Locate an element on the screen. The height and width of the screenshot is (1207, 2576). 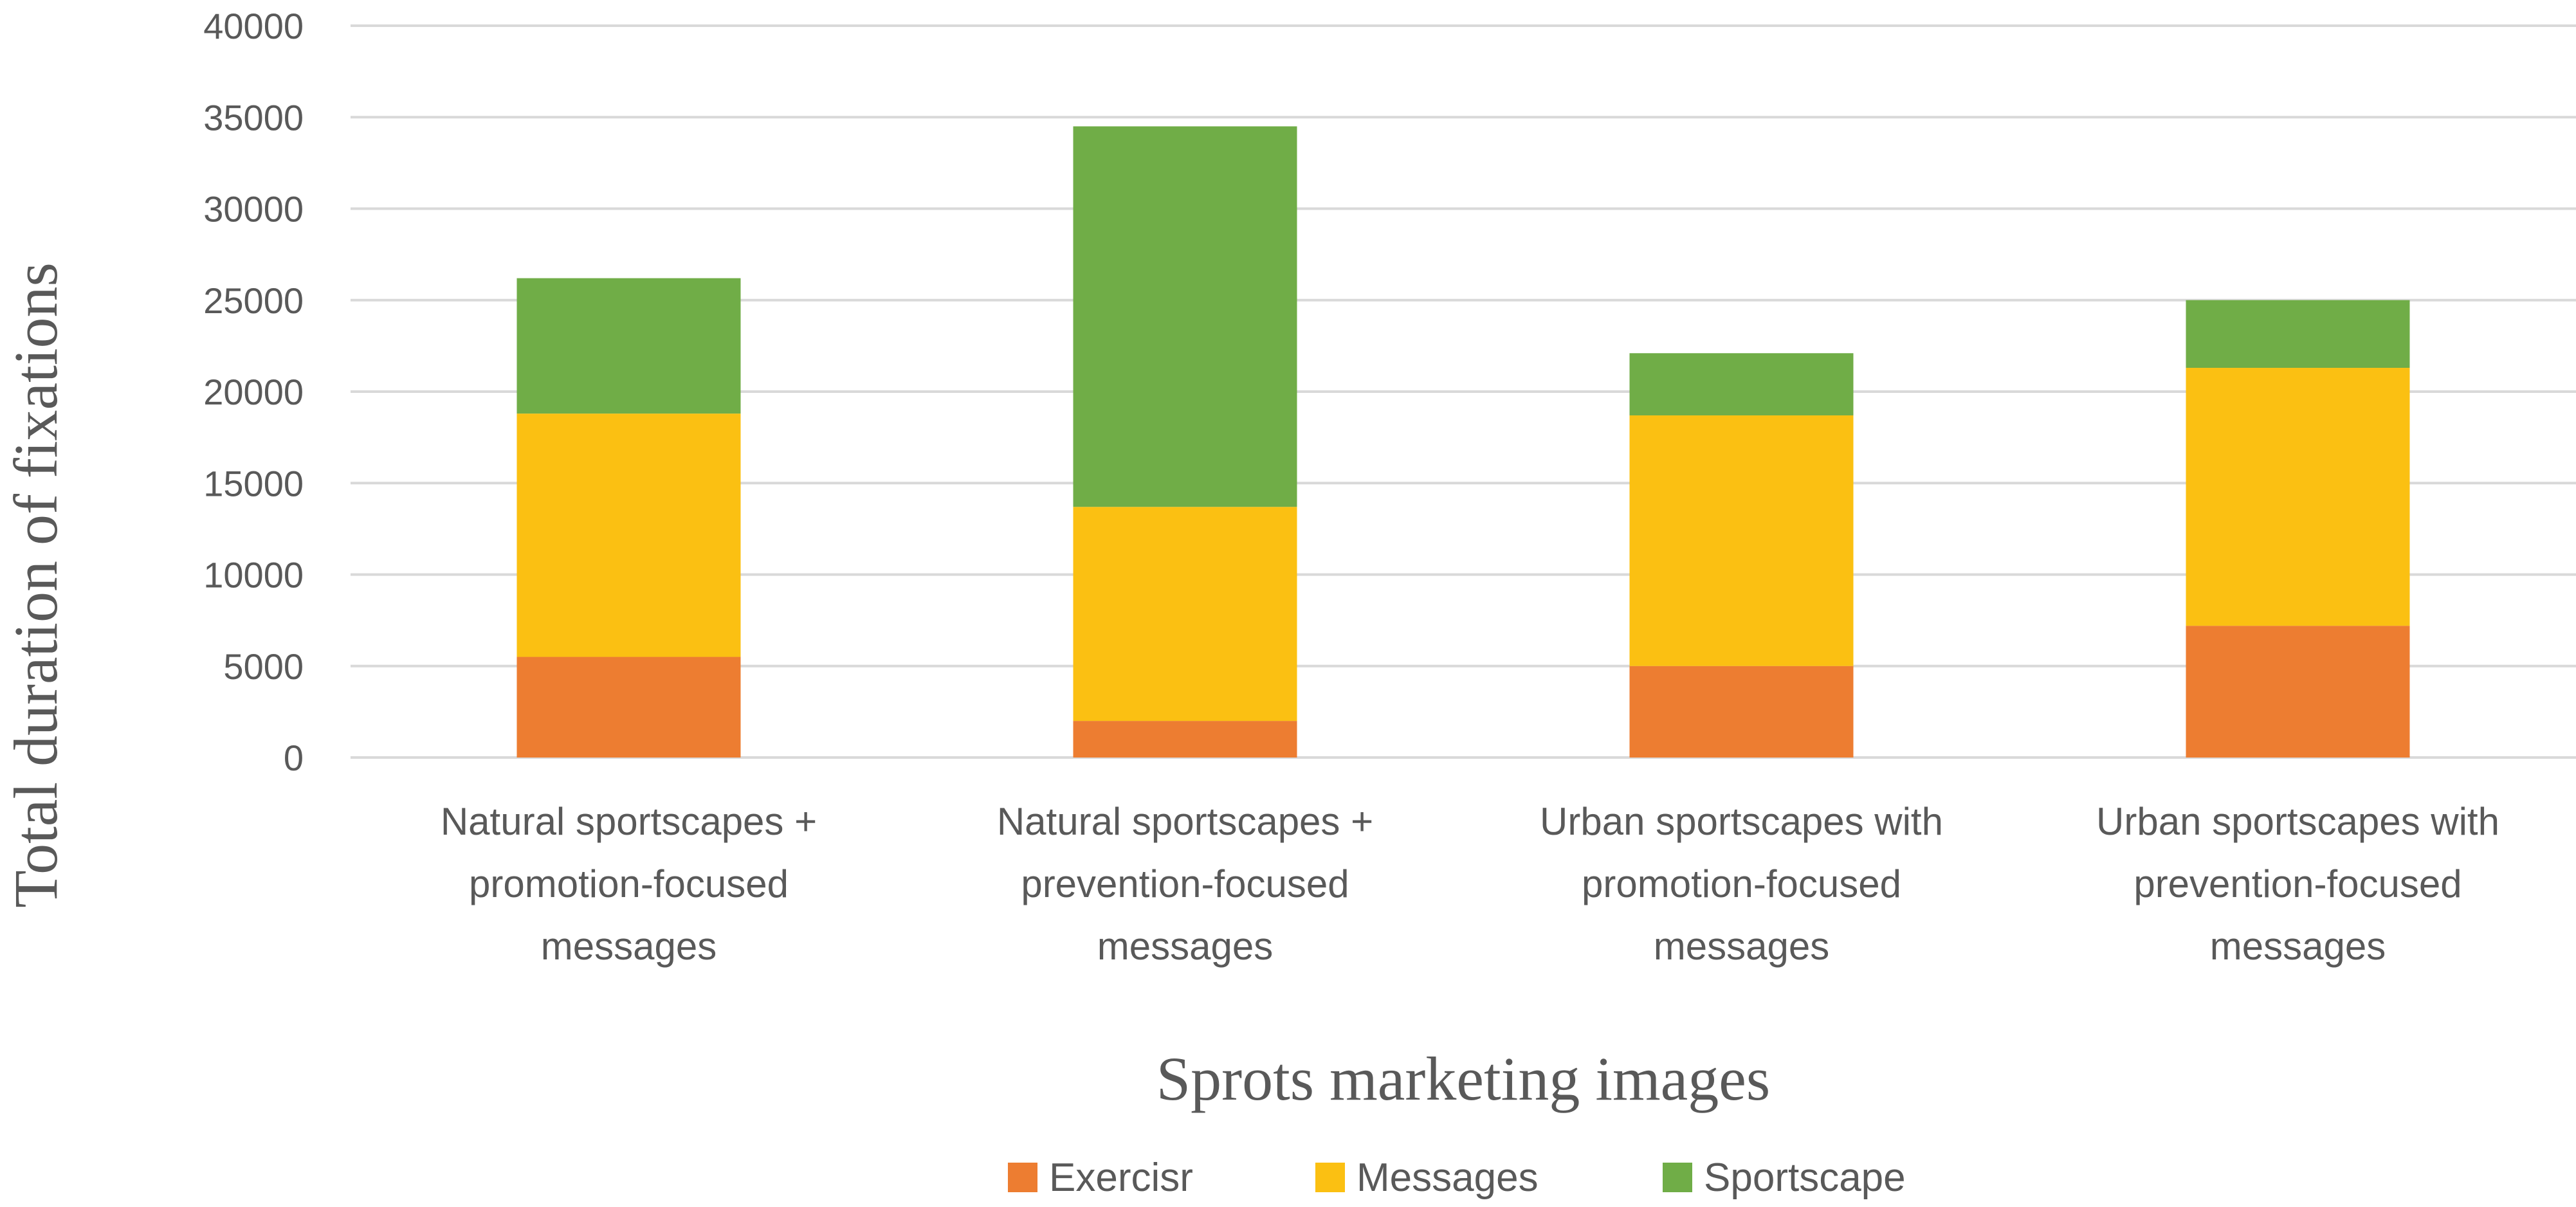
legend-label: Exercisr is located at coordinates (1121, 1178).